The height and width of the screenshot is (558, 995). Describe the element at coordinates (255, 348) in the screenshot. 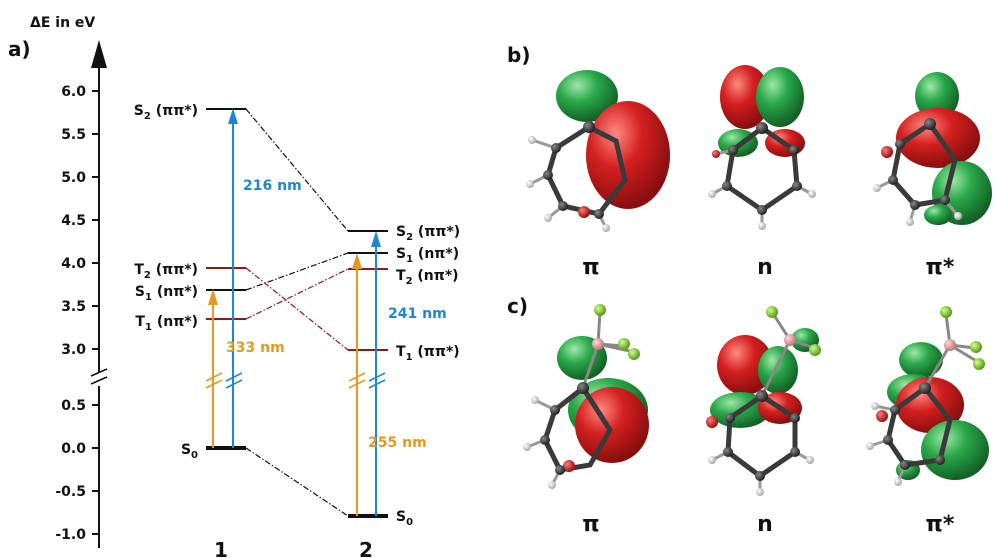

I see `wavelength-1-orange: 333 nm` at that location.